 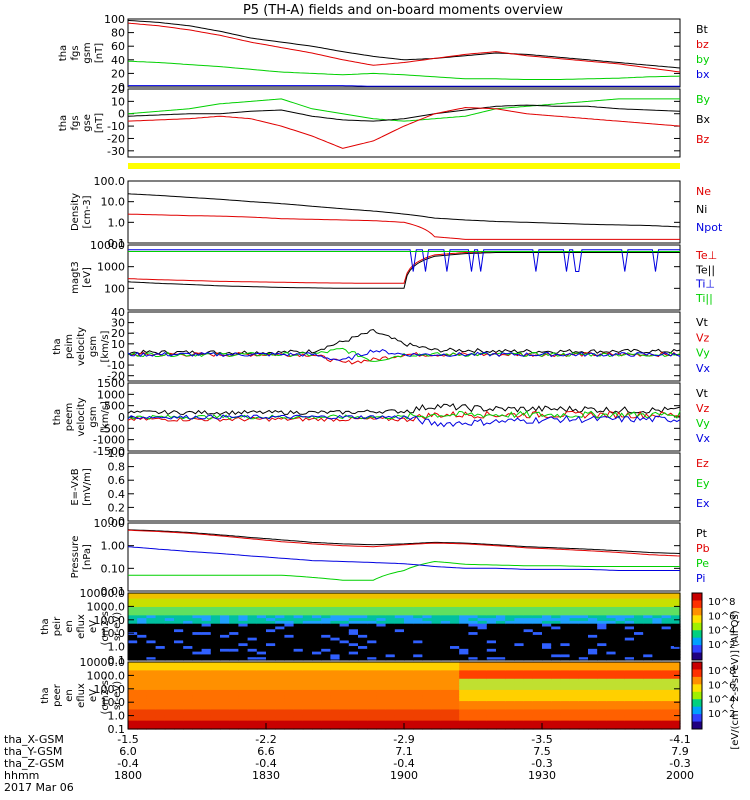 I want to click on y-tick-label: 0.01, so click(x=113, y=591).